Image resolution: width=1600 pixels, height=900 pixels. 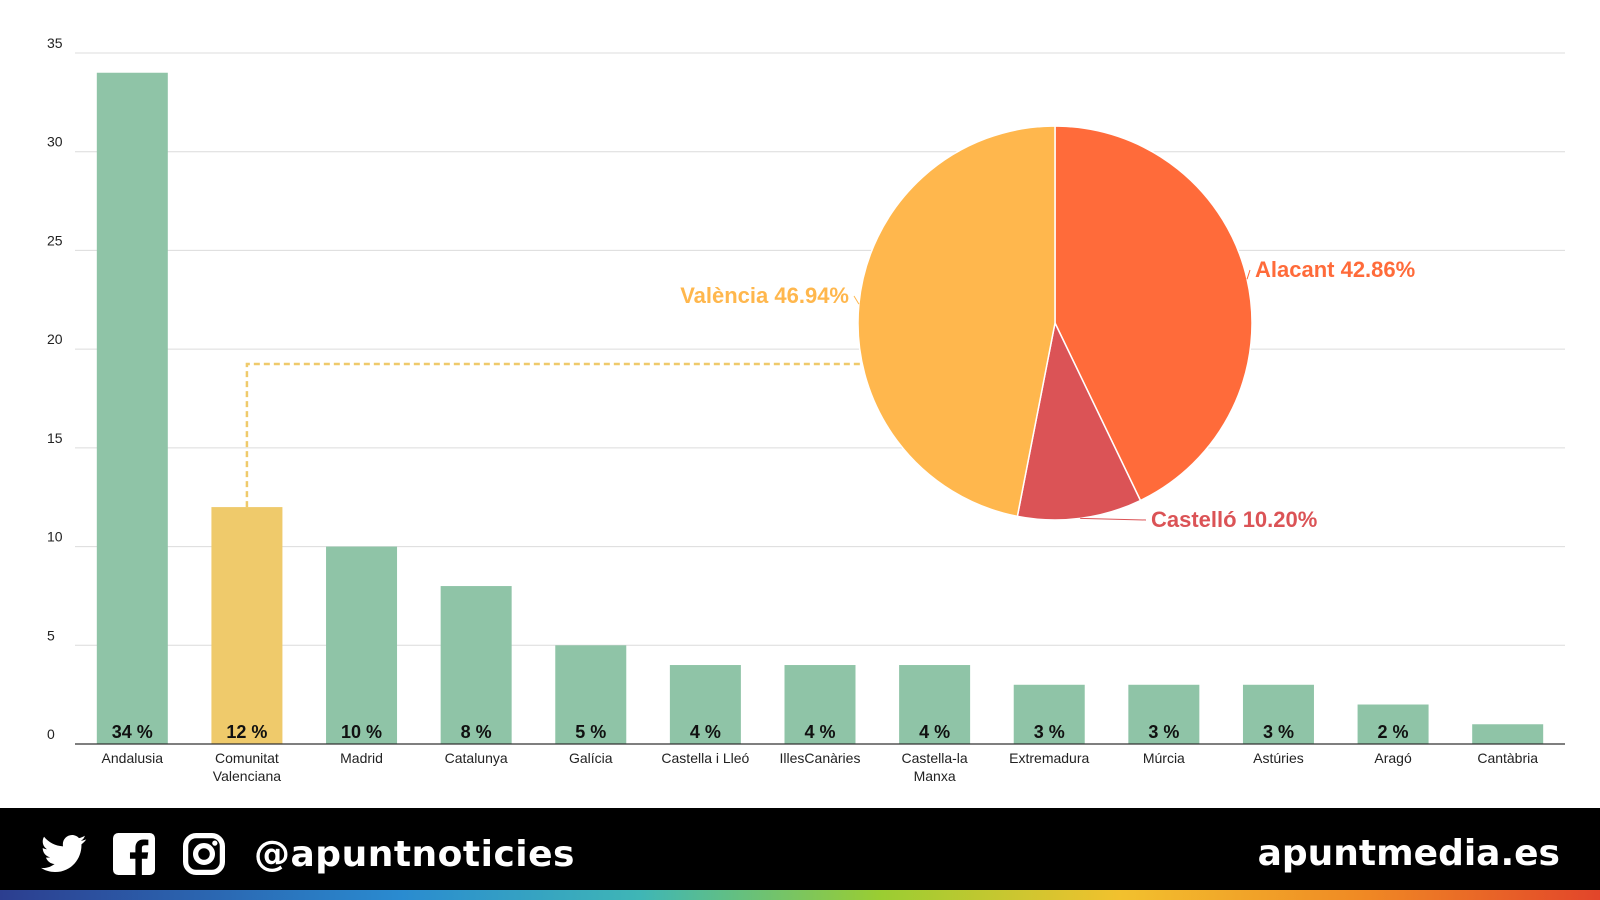 I want to click on pie-slice-label: Alacant 42.86%, so click(x=1335, y=269).